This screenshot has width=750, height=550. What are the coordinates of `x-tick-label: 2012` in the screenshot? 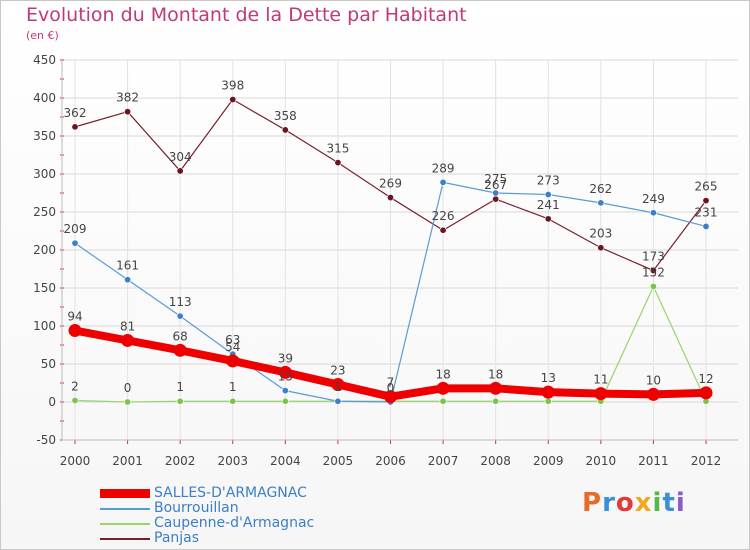 It's located at (706, 461).